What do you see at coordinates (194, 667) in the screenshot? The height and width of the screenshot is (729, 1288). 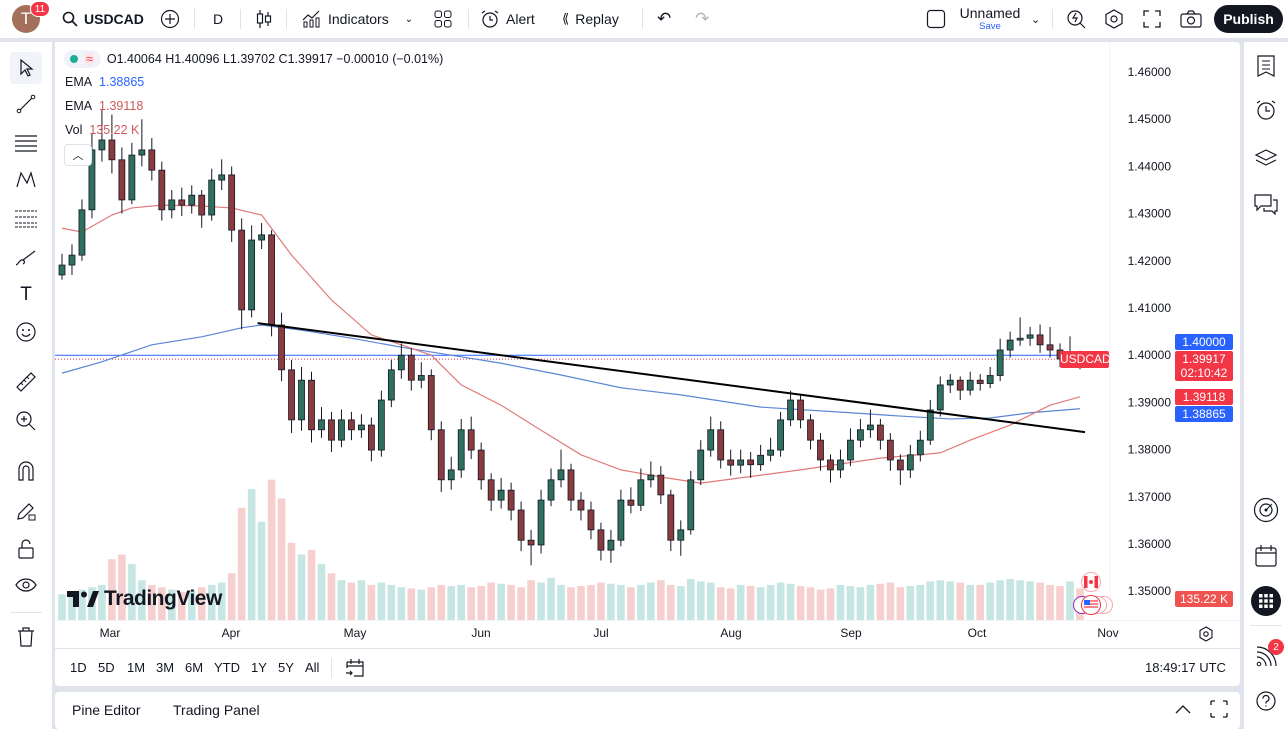 I see `range-6m: 6M` at bounding box center [194, 667].